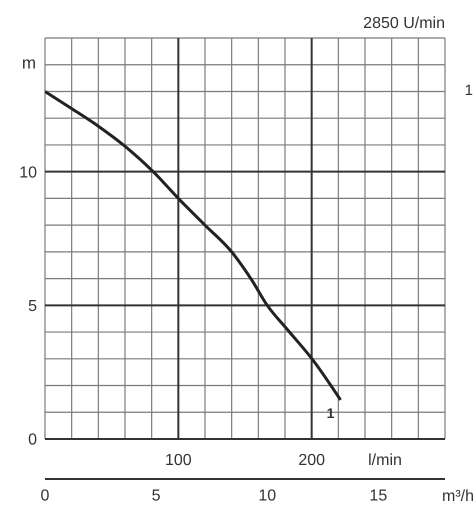  Describe the element at coordinates (378, 495) in the screenshot. I see `x-tick-label: 15` at that location.